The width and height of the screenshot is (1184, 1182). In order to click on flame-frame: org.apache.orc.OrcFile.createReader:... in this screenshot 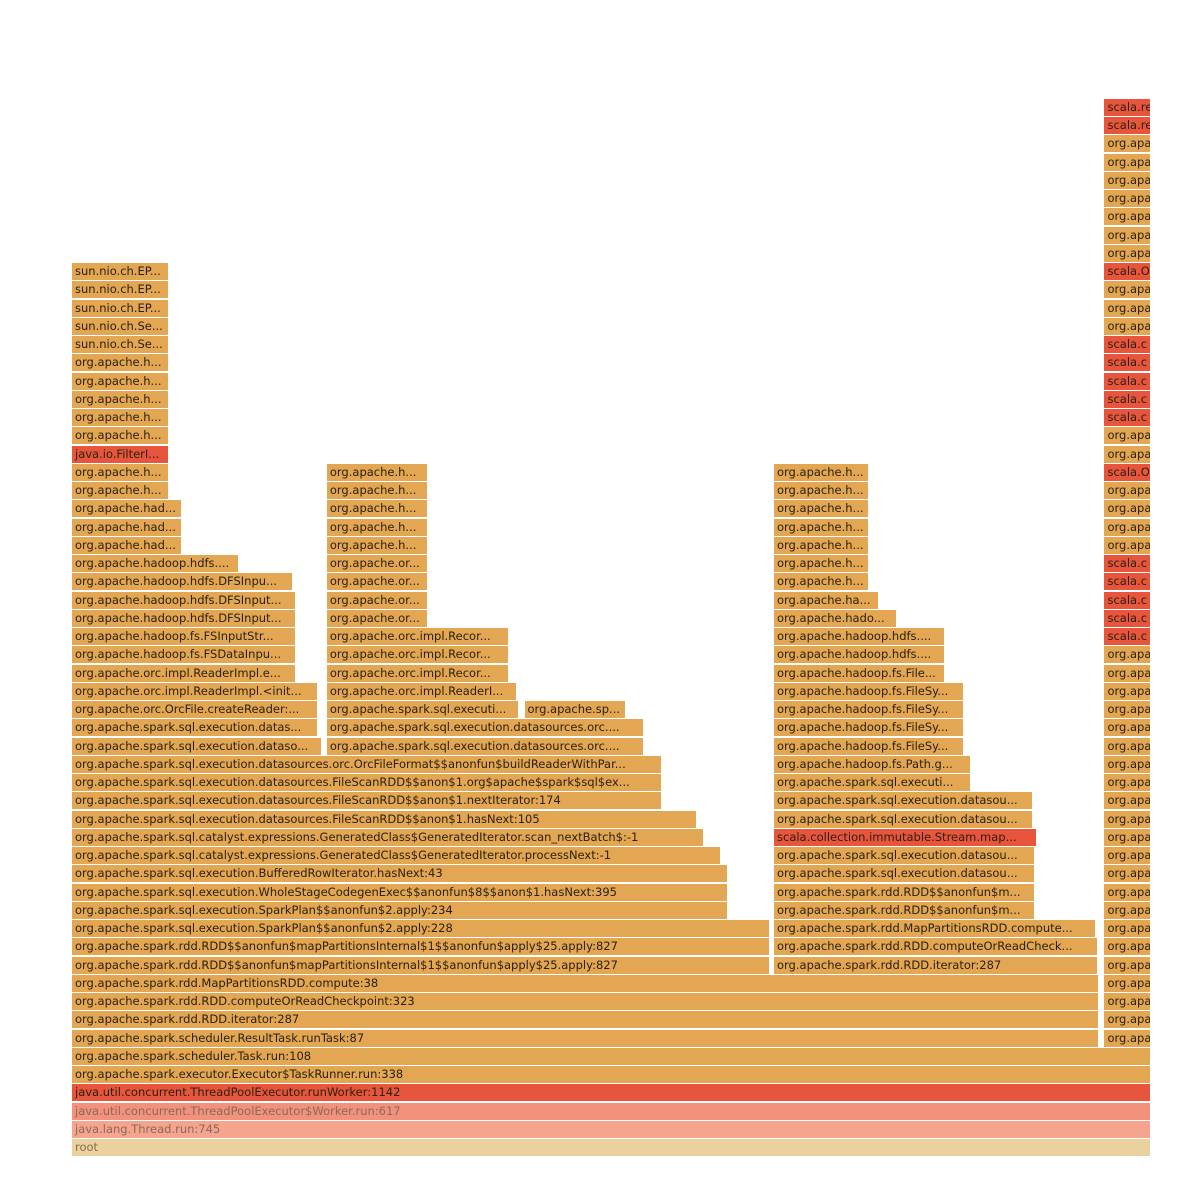, I will do `click(195, 709)`.